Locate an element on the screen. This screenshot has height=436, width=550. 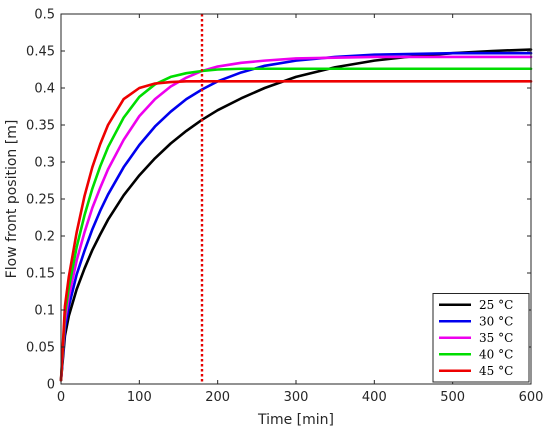
y-tick-label: 0.05 is located at coordinates (40, 348).